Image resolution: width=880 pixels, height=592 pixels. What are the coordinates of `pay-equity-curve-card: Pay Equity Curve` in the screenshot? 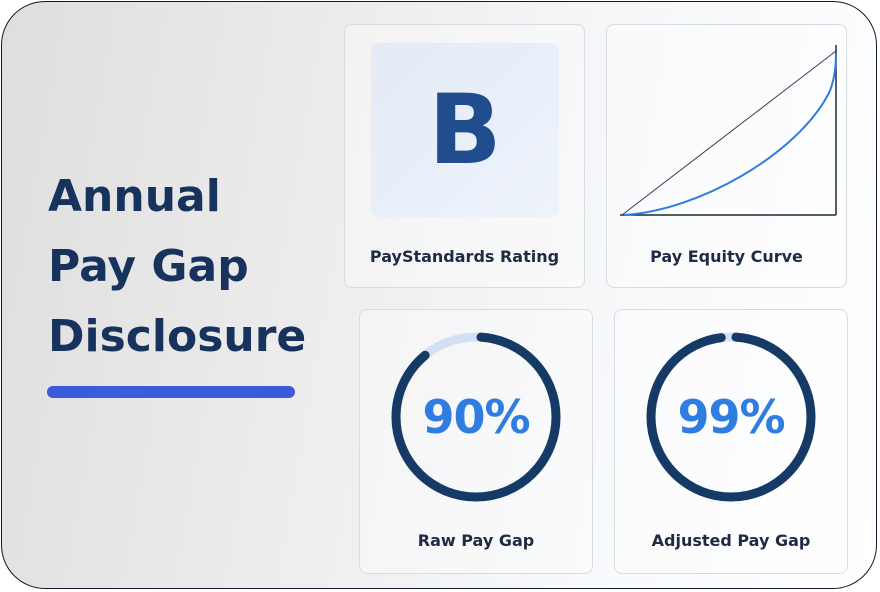 It's located at (726, 156).